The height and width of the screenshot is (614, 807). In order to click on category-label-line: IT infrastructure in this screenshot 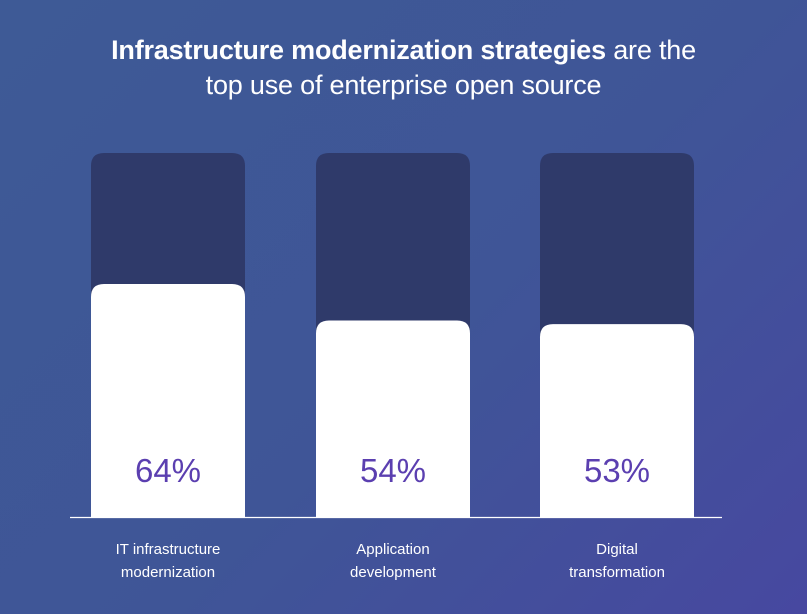, I will do `click(168, 549)`.